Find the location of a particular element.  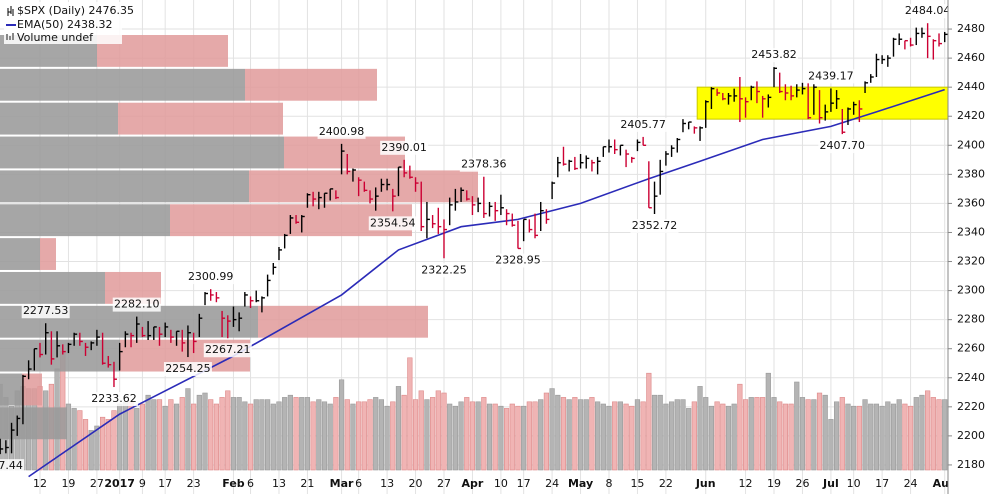

y-tick-label: 2300 is located at coordinates (971, 290).